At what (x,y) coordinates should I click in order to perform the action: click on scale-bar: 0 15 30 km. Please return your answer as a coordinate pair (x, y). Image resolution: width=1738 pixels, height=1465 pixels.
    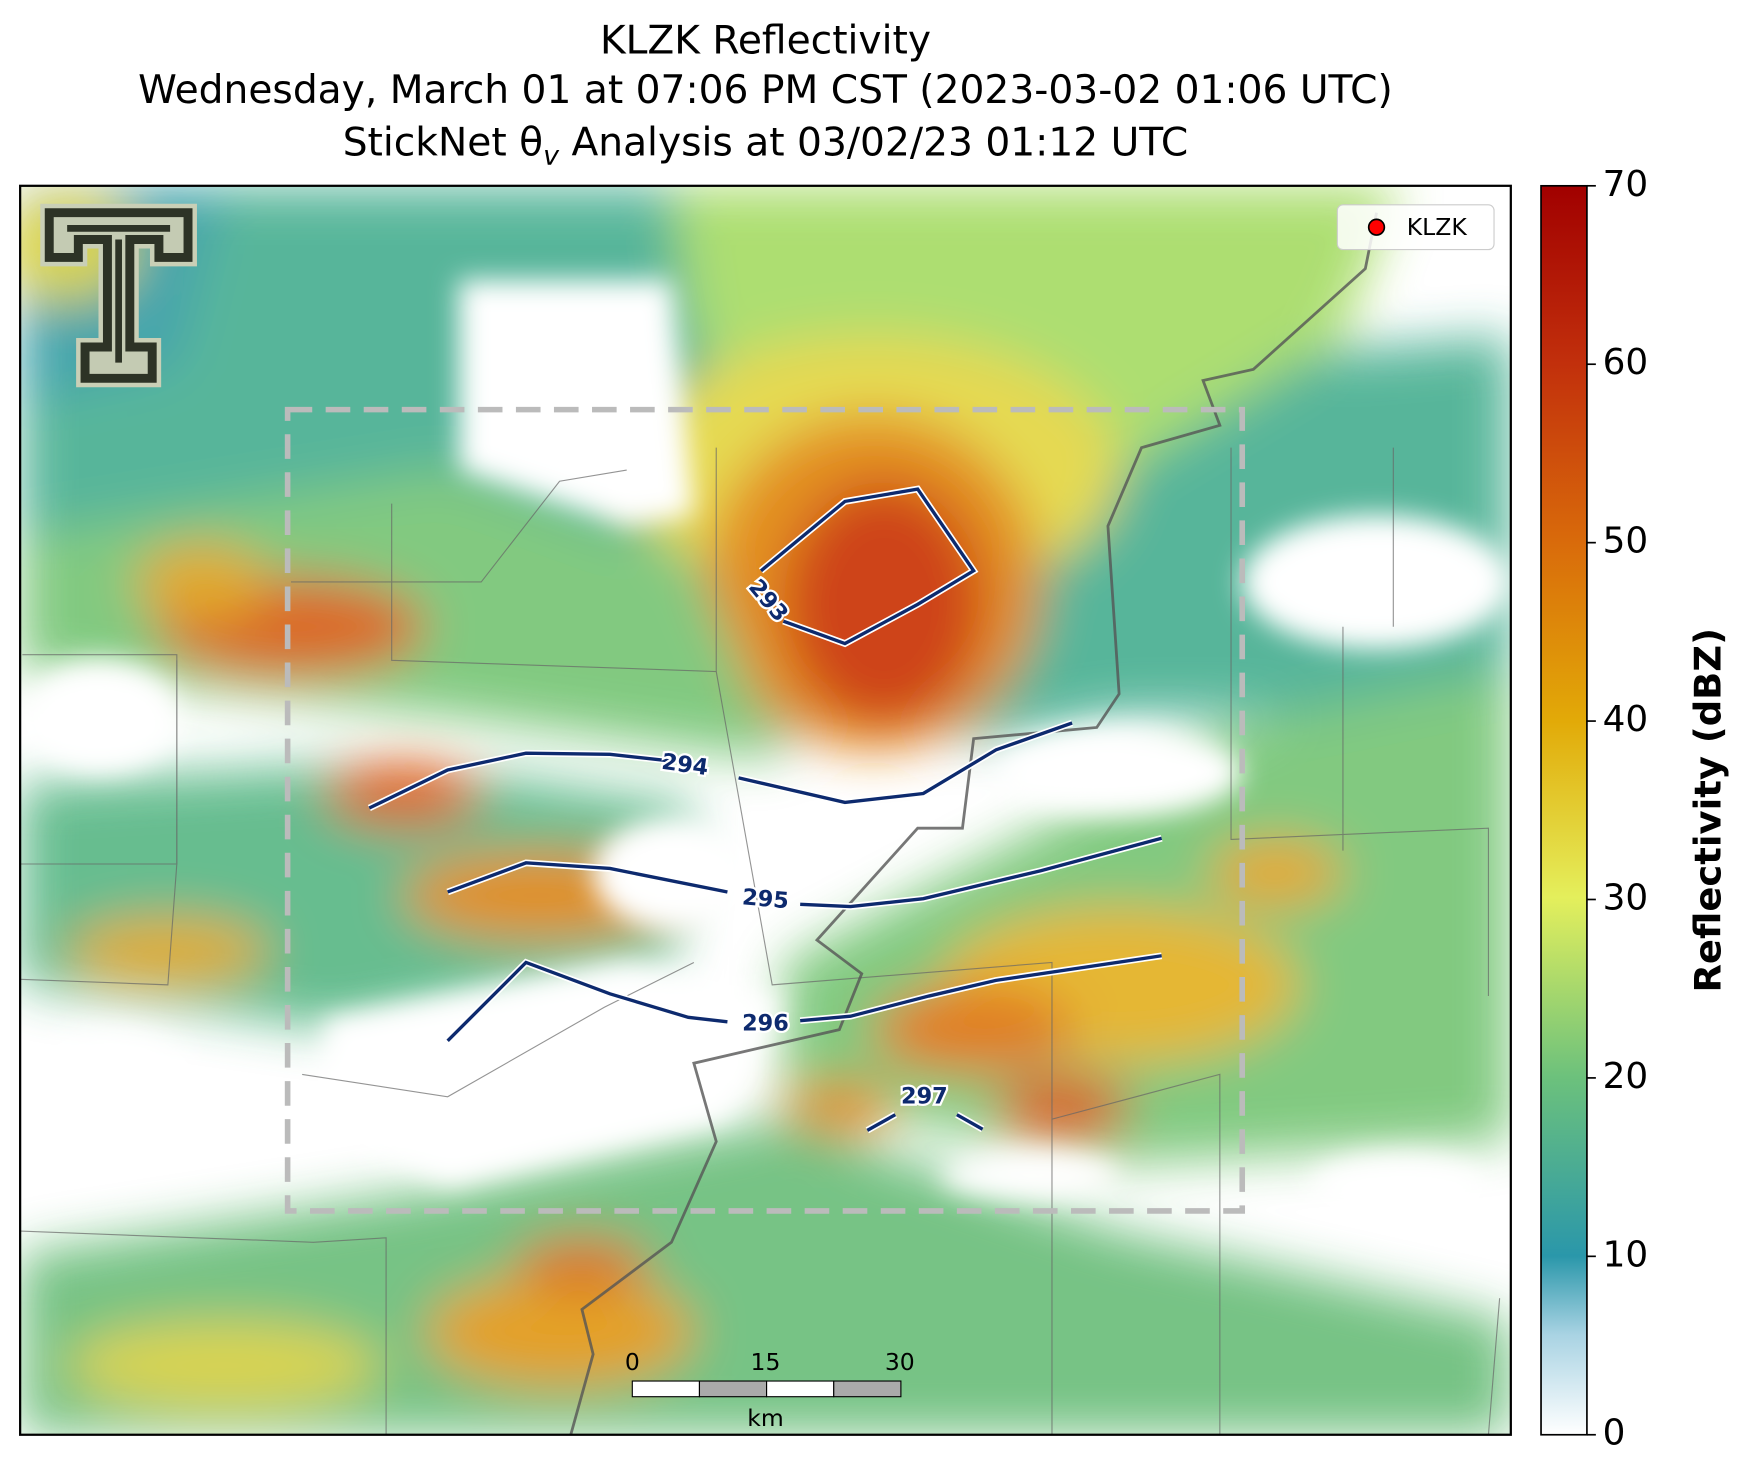
    Looking at the image, I should click on (770, 1390).